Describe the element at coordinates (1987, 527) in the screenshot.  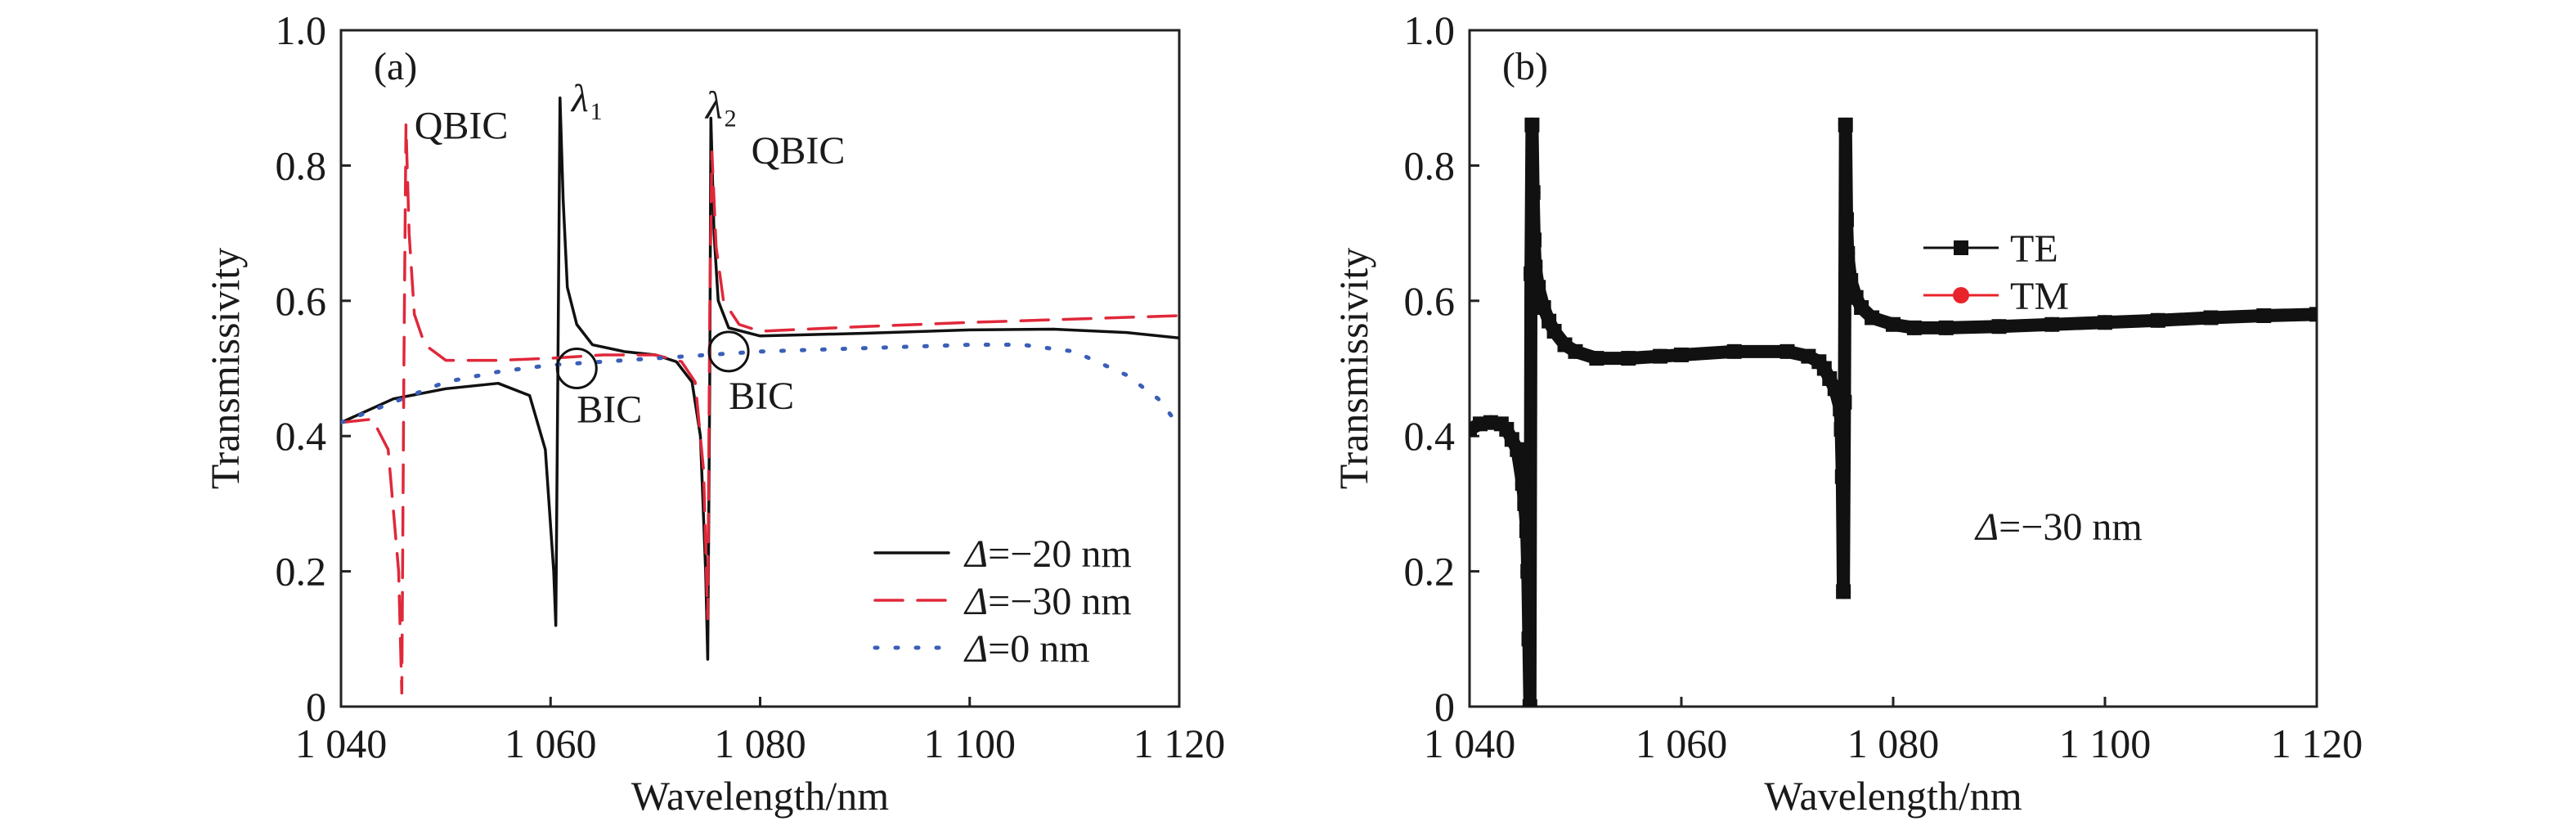
I see `note-delta: Δ` at that location.